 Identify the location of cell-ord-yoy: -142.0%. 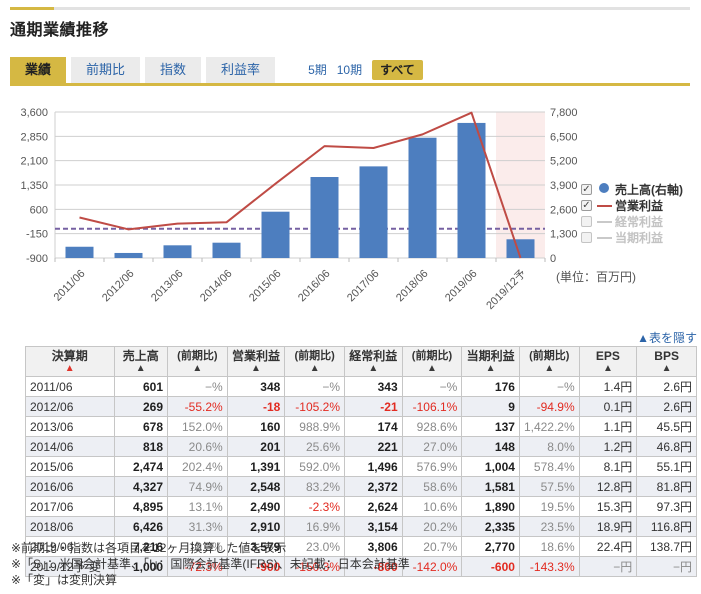
(432, 566).